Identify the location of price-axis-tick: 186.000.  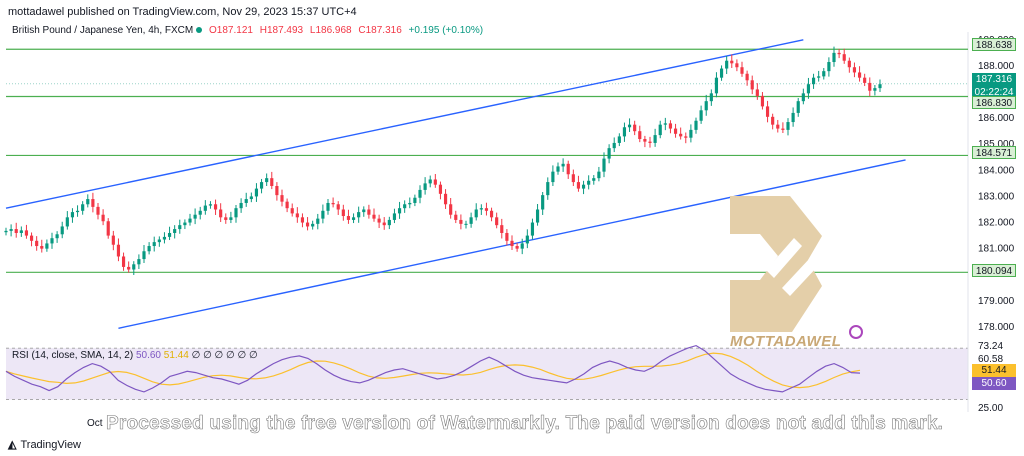
(996, 118).